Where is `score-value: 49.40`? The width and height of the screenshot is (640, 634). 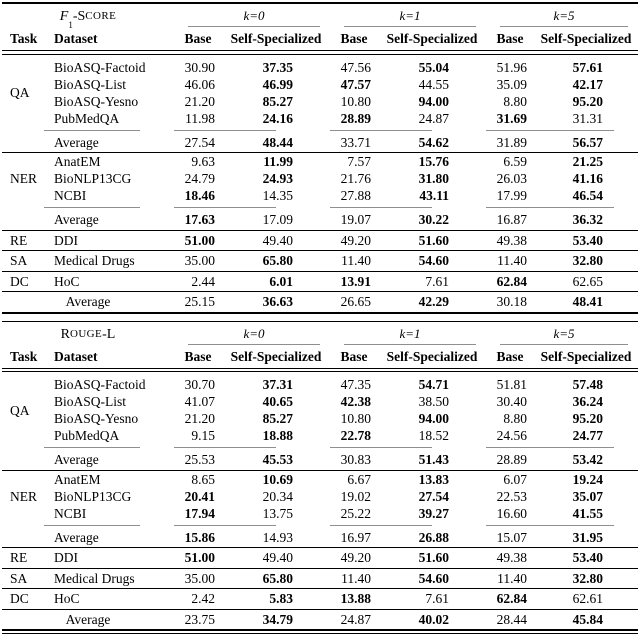 score-value: 49.40 is located at coordinates (277, 558).